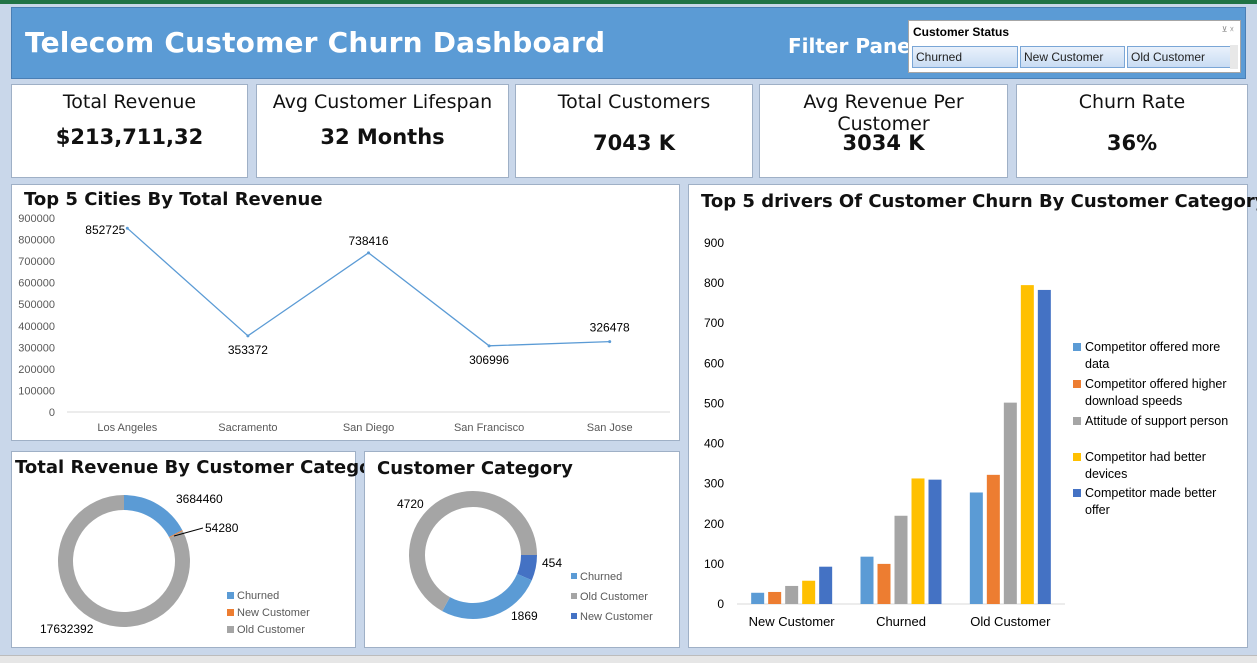 The width and height of the screenshot is (1257, 663). I want to click on kpi-label: Total Revenue, so click(129, 102).